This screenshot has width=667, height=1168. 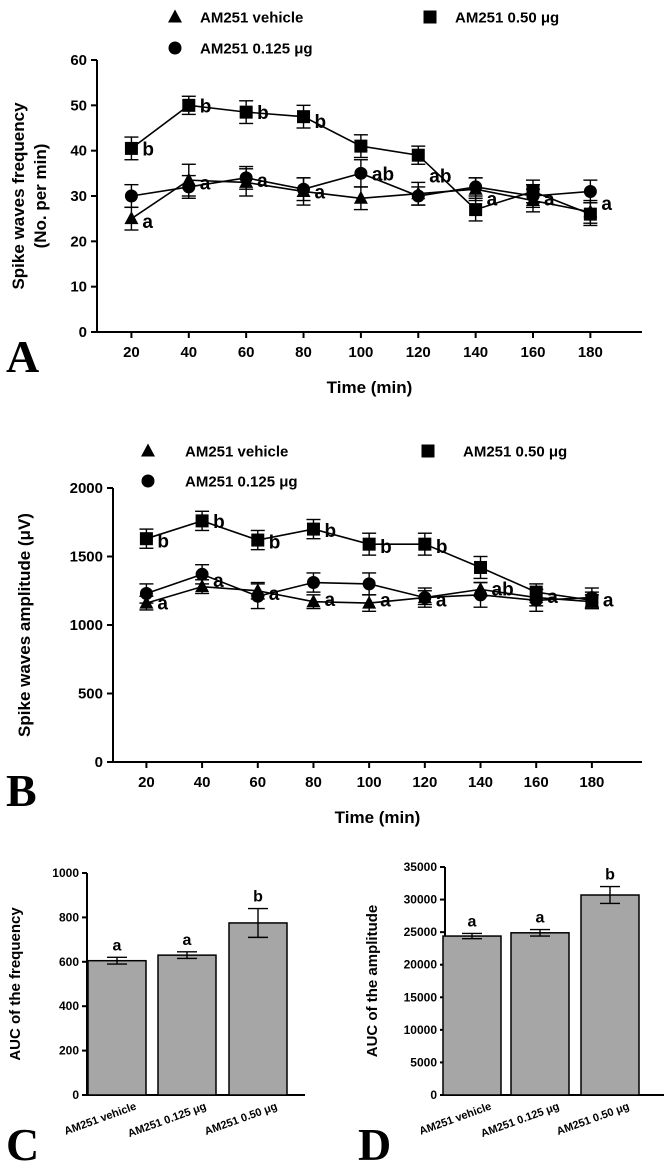 What do you see at coordinates (69, 1051) in the screenshot?
I see `y-tick-label: 200` at bounding box center [69, 1051].